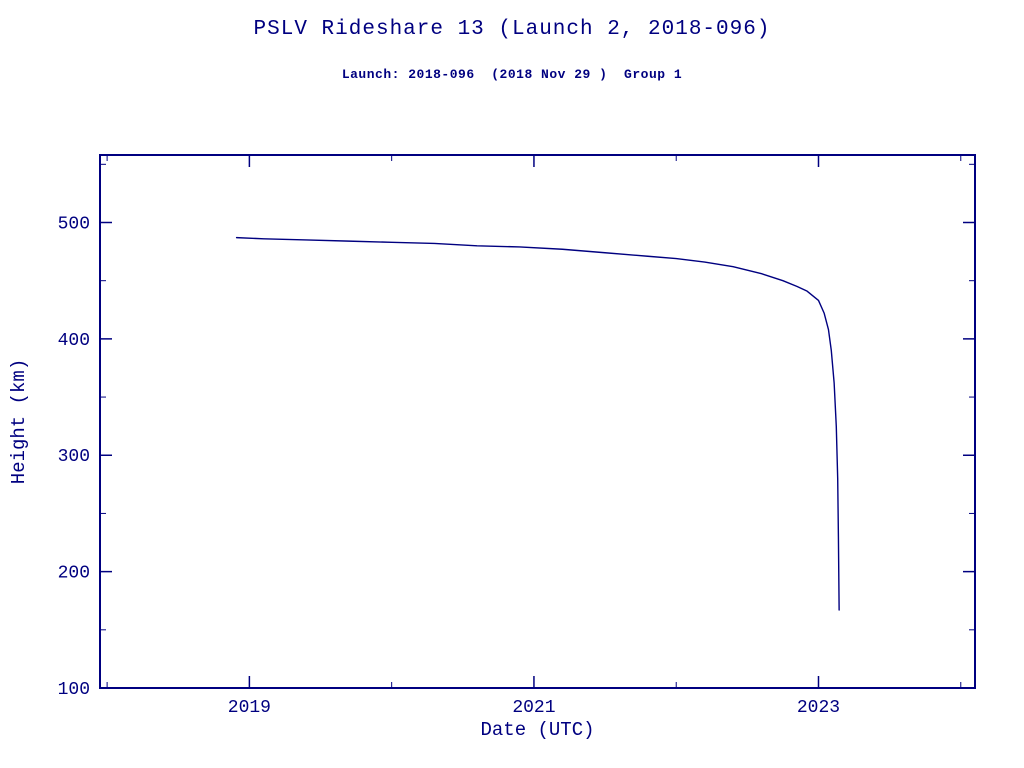 The image size is (1024, 768). What do you see at coordinates (74, 224) in the screenshot?
I see `y-tick-label: 500` at bounding box center [74, 224].